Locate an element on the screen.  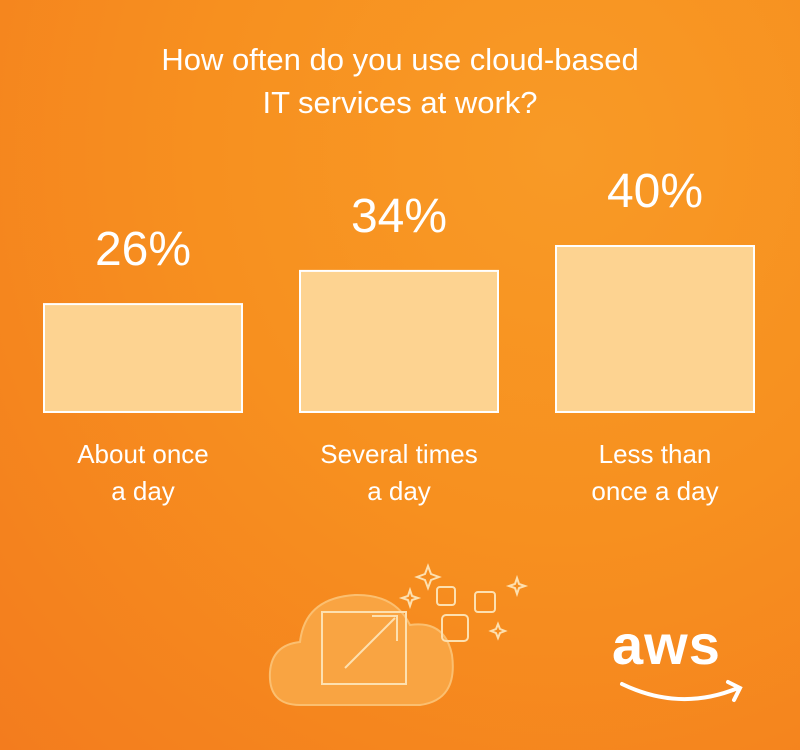
value-label: 26% is located at coordinates (143, 250).